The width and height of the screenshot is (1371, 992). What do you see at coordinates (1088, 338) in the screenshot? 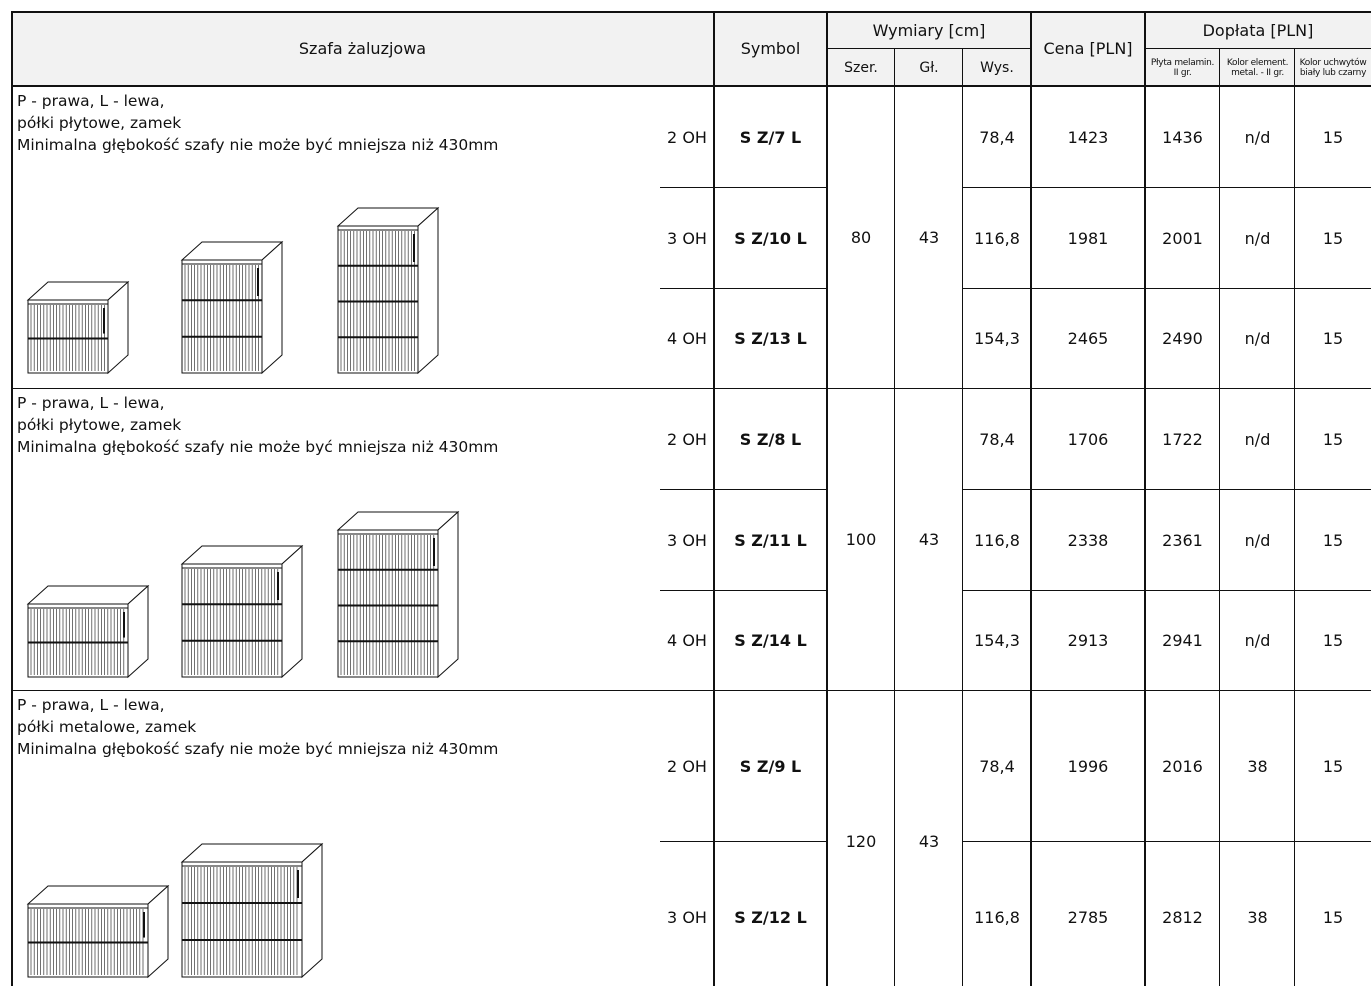
I see `cena-cell: 2465` at bounding box center [1088, 338].